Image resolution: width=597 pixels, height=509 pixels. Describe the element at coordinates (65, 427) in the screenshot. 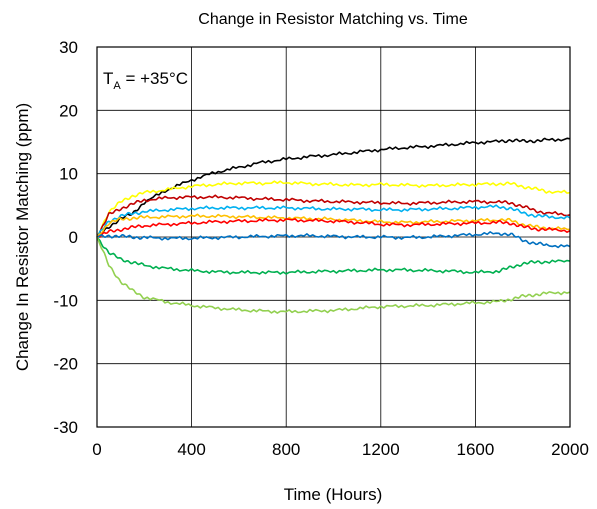

I see `y-tick-label: -30` at that location.